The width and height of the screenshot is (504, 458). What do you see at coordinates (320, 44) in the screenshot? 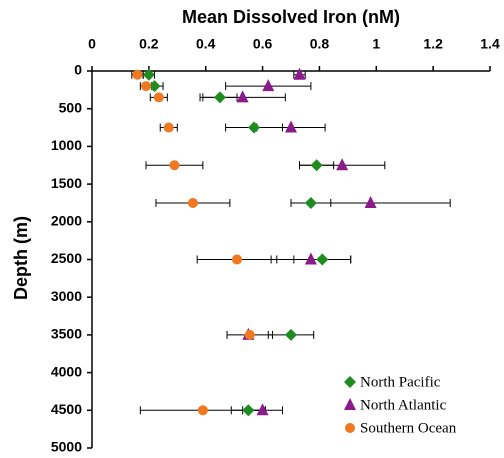
I see `x-tick-label: 0.8` at bounding box center [320, 44].